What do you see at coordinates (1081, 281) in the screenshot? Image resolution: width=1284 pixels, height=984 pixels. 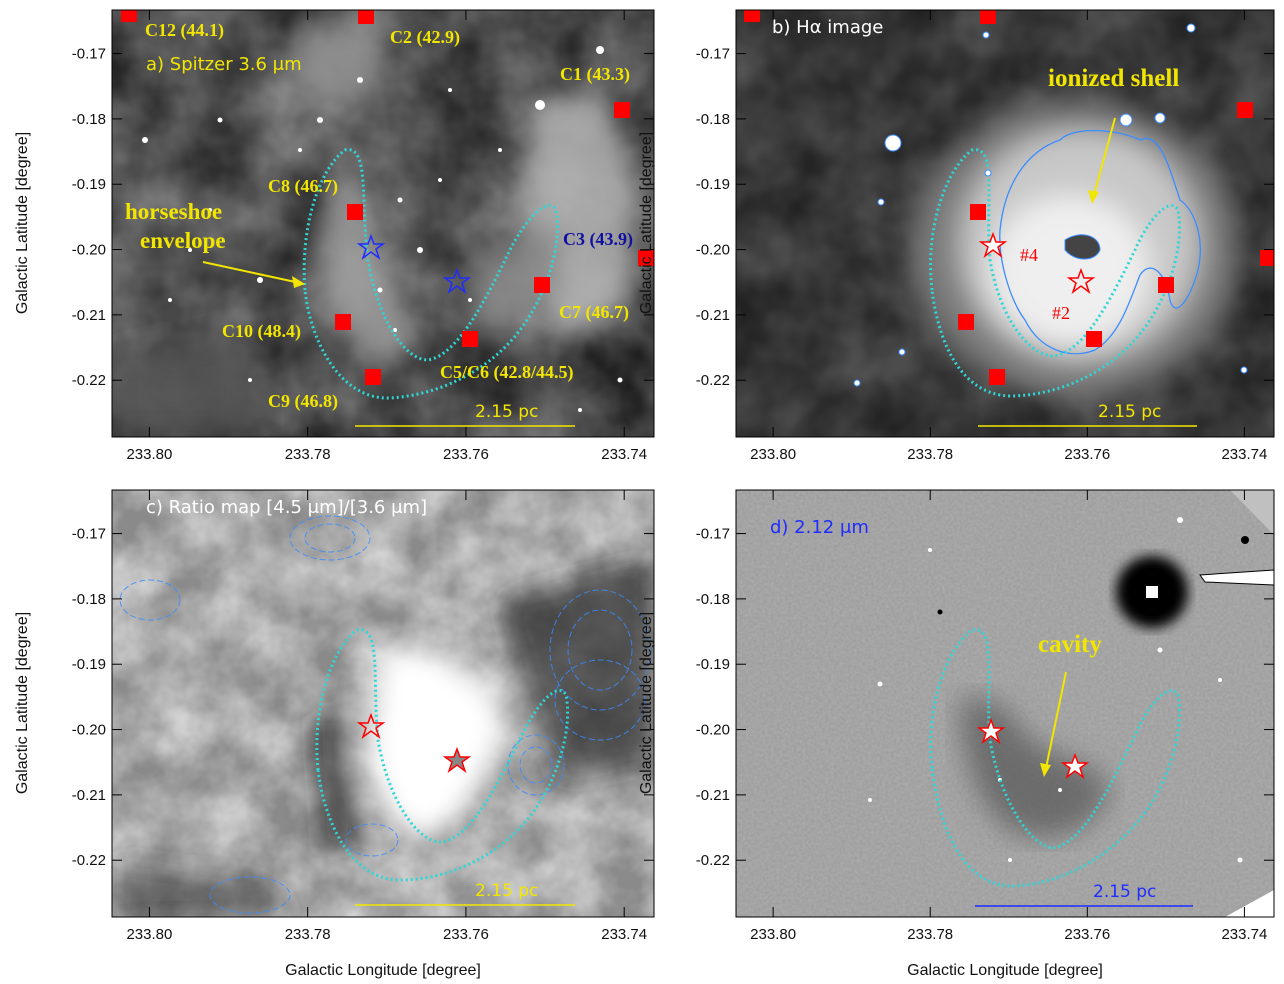 I see `star-marker-2b` at bounding box center [1081, 281].